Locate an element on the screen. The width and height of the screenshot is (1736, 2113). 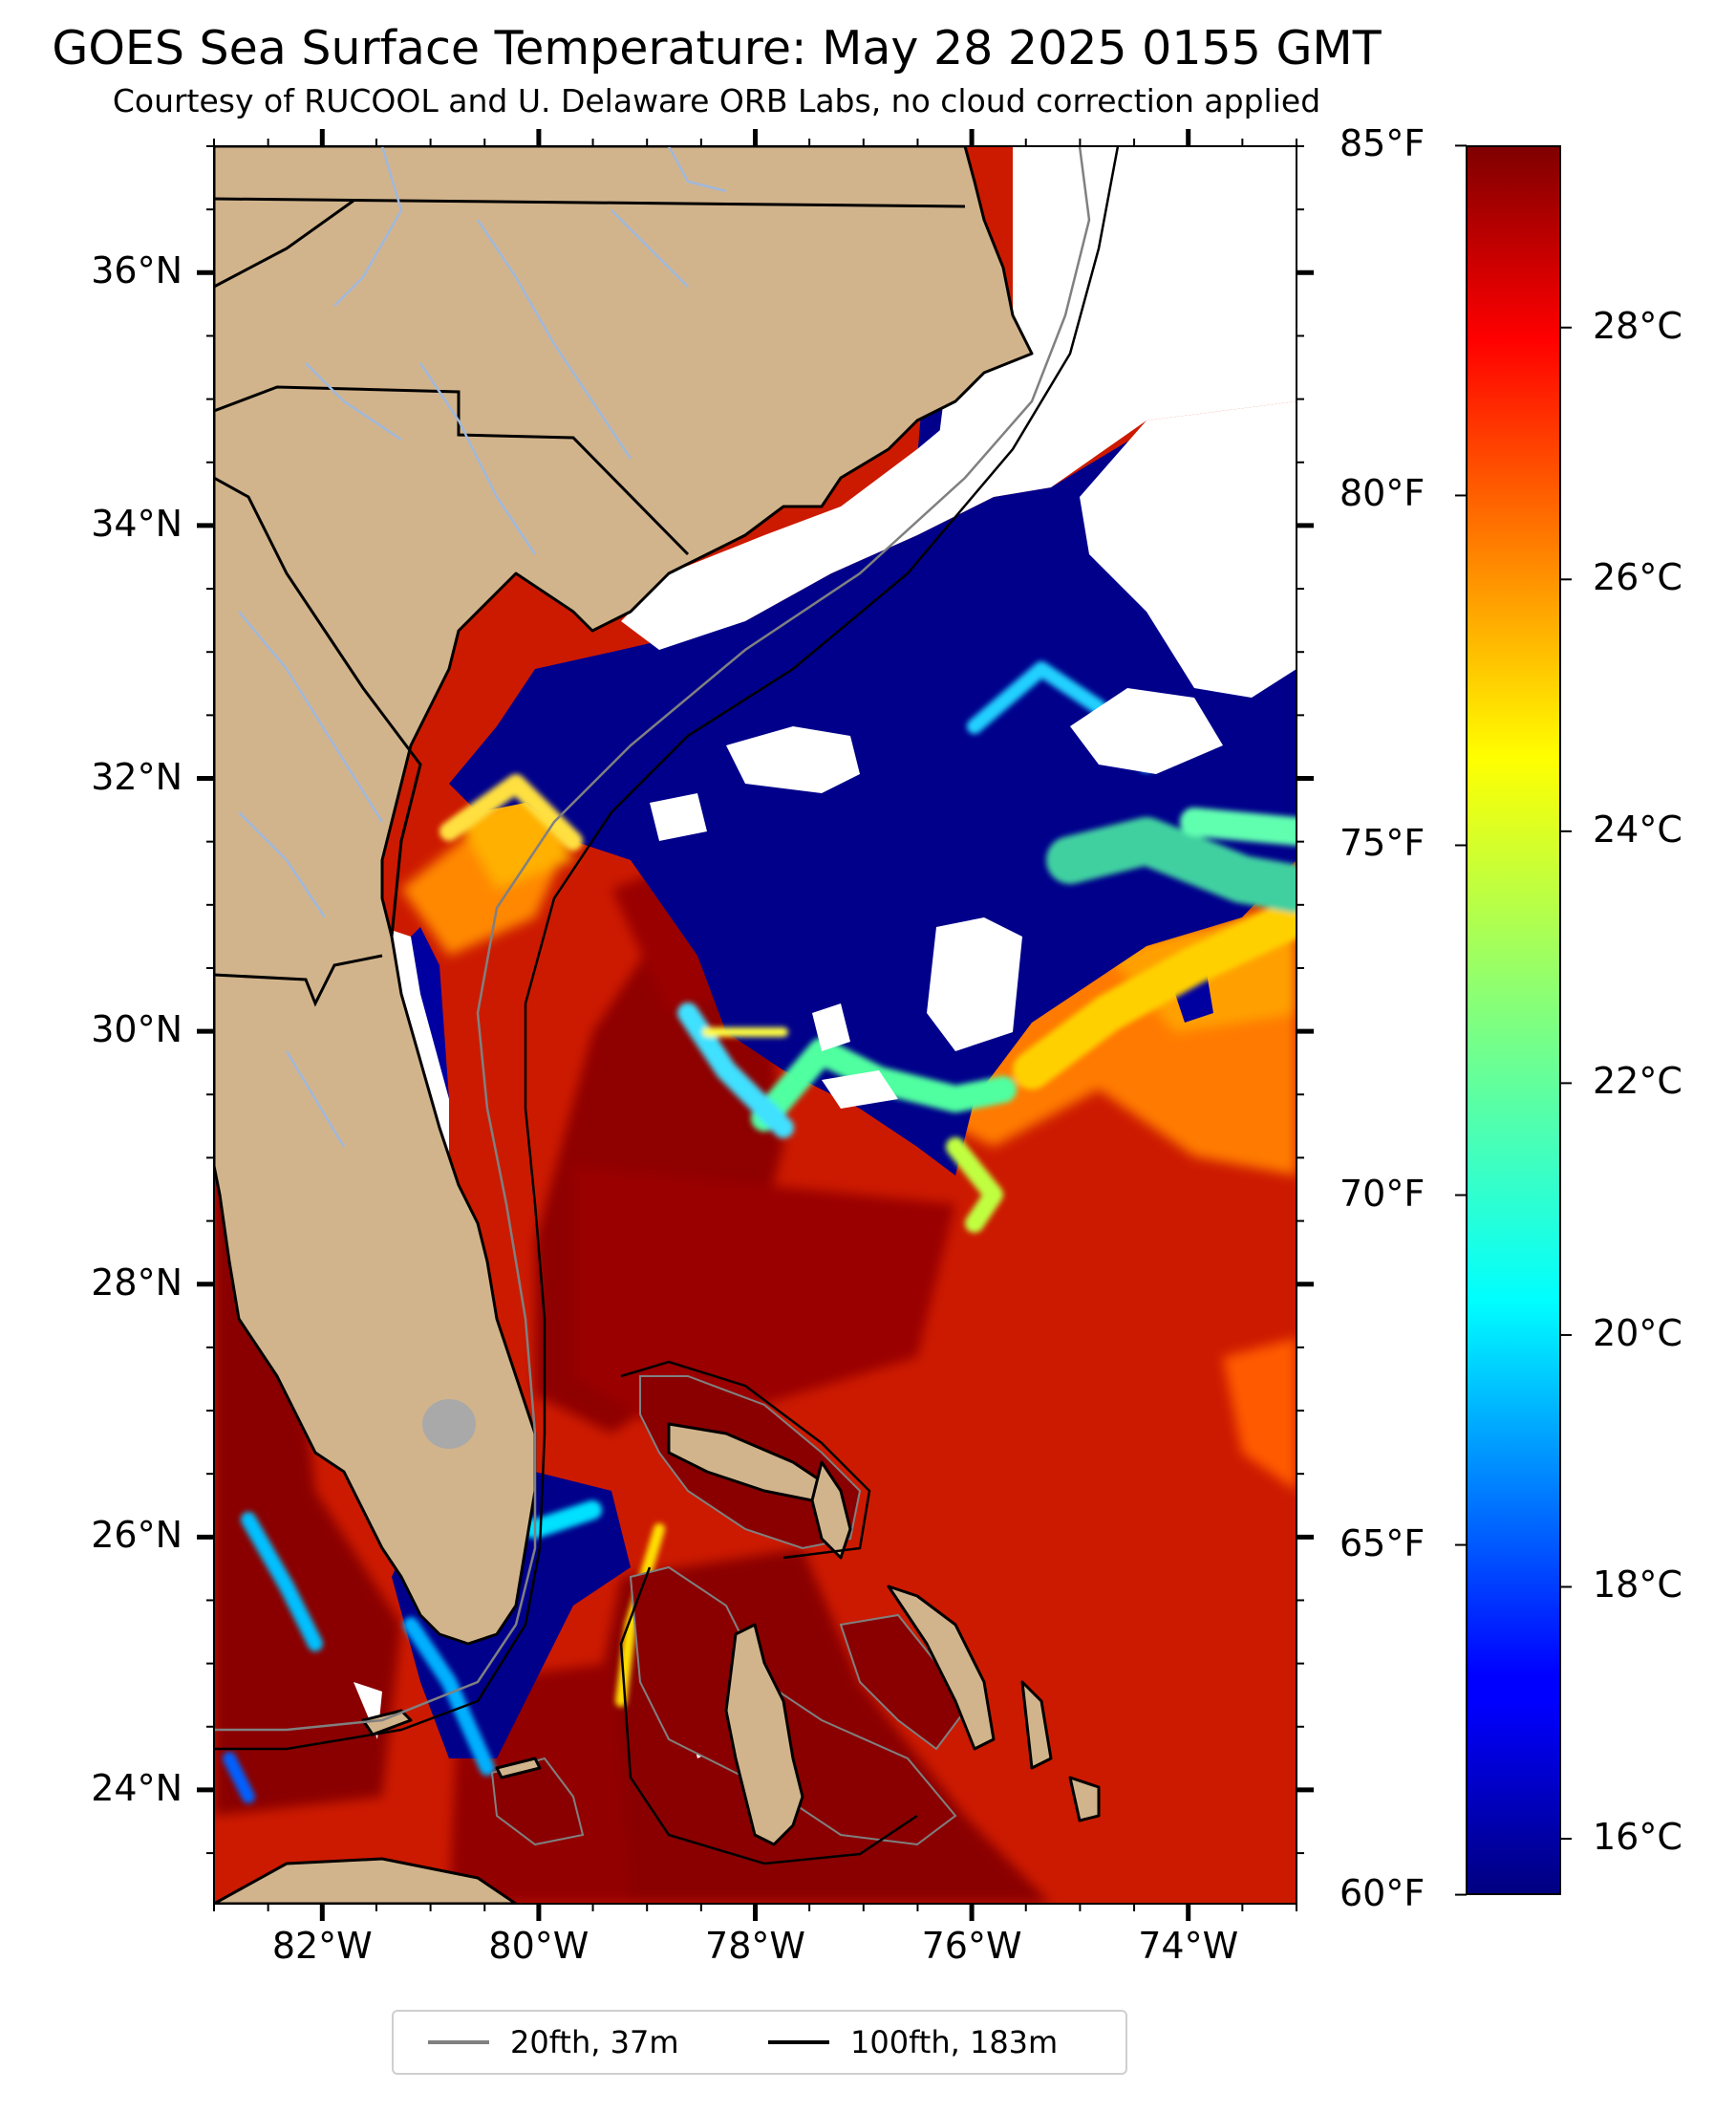
colorbar-f-label: 60°F is located at coordinates (1382, 1892).